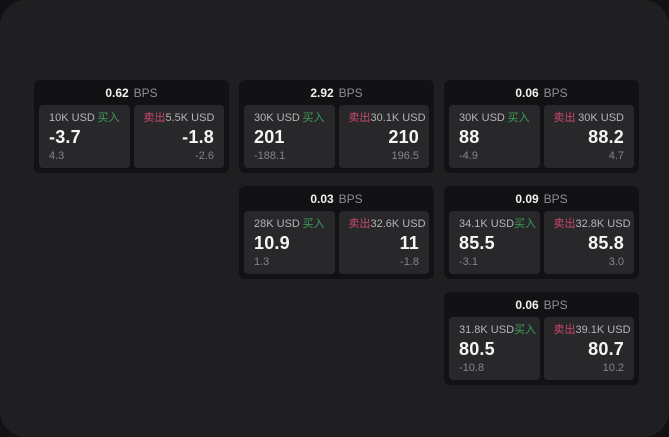 The width and height of the screenshot is (669, 437). I want to click on sell-price: 80.7, so click(606, 349).